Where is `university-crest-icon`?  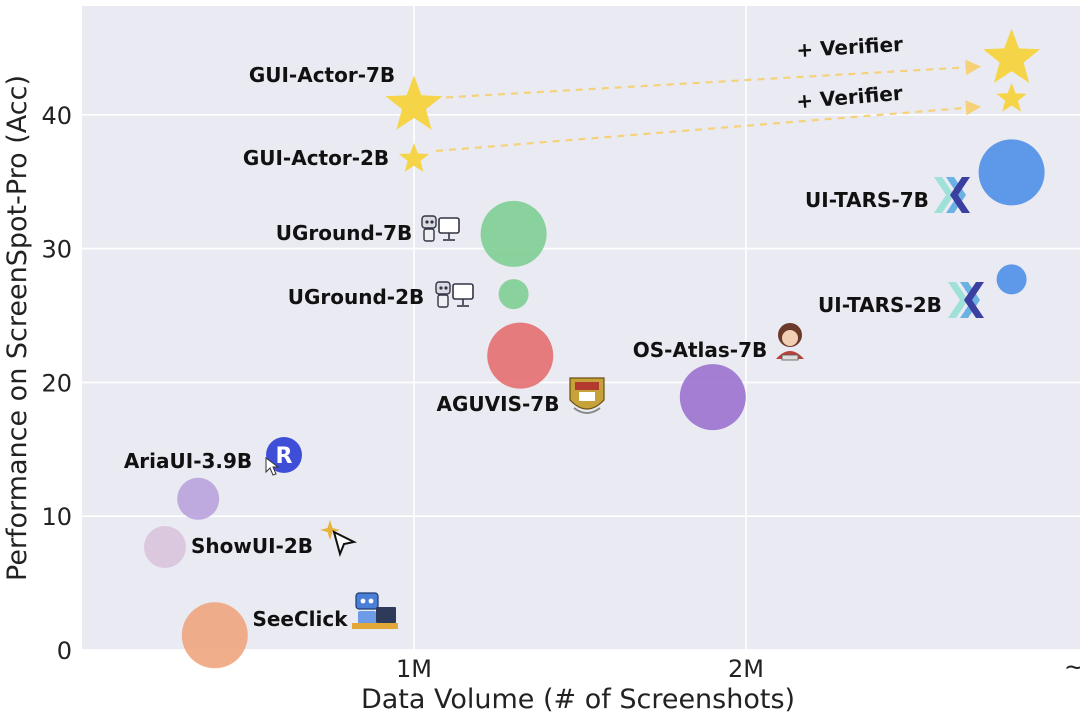 university-crest-icon is located at coordinates (587, 395).